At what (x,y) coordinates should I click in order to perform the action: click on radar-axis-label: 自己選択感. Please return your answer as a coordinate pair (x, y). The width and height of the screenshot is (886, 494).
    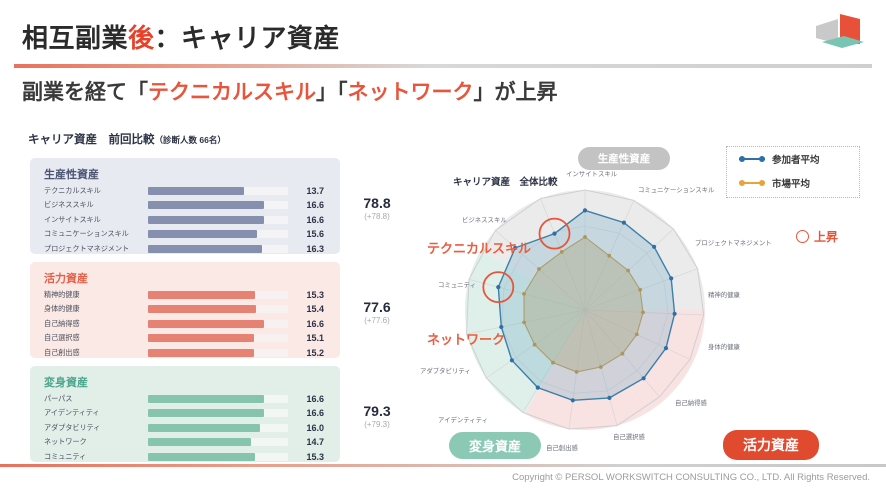
    Looking at the image, I should click on (629, 437).